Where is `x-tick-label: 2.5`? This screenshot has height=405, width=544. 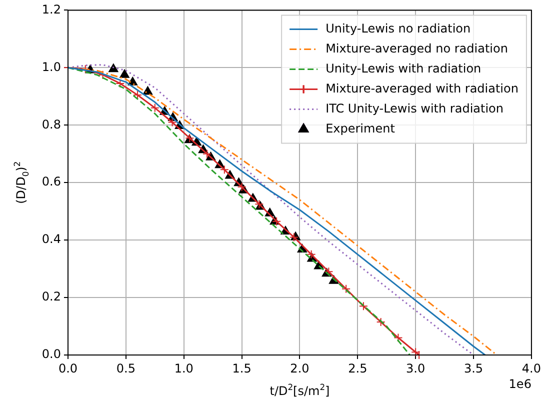 x-tick-label: 2.5 is located at coordinates (358, 368).